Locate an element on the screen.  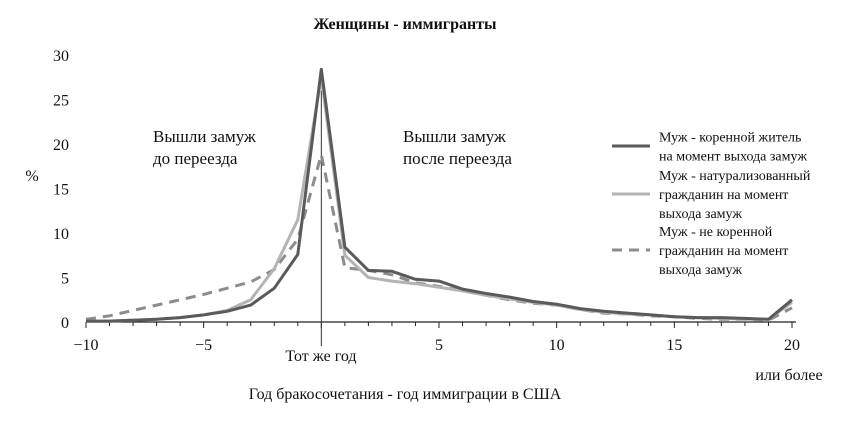
legend-label-1: на момент выхода замуж is located at coordinates (733, 157).